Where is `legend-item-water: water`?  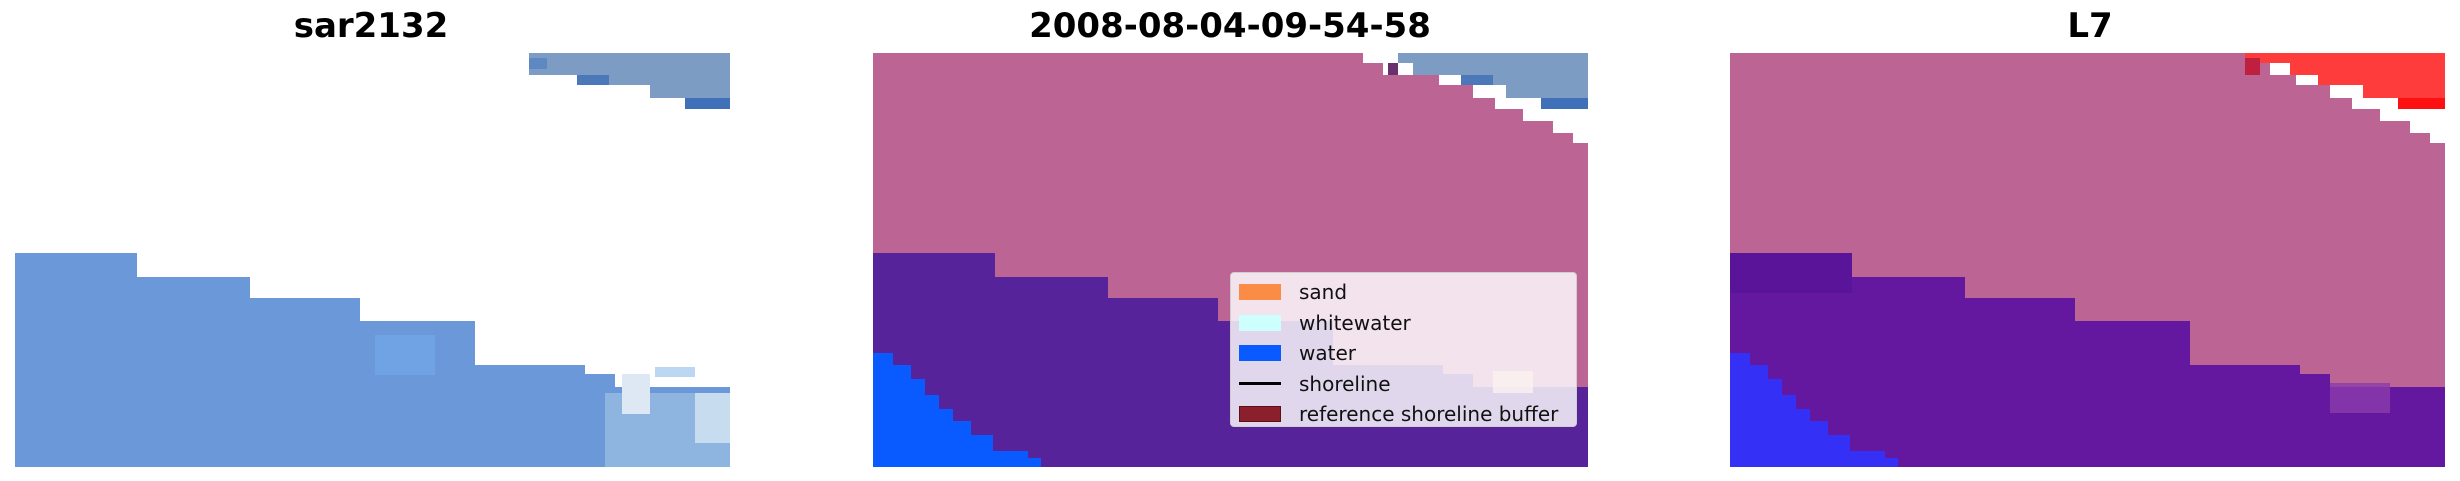
legend-item-water: water is located at coordinates (1403, 353).